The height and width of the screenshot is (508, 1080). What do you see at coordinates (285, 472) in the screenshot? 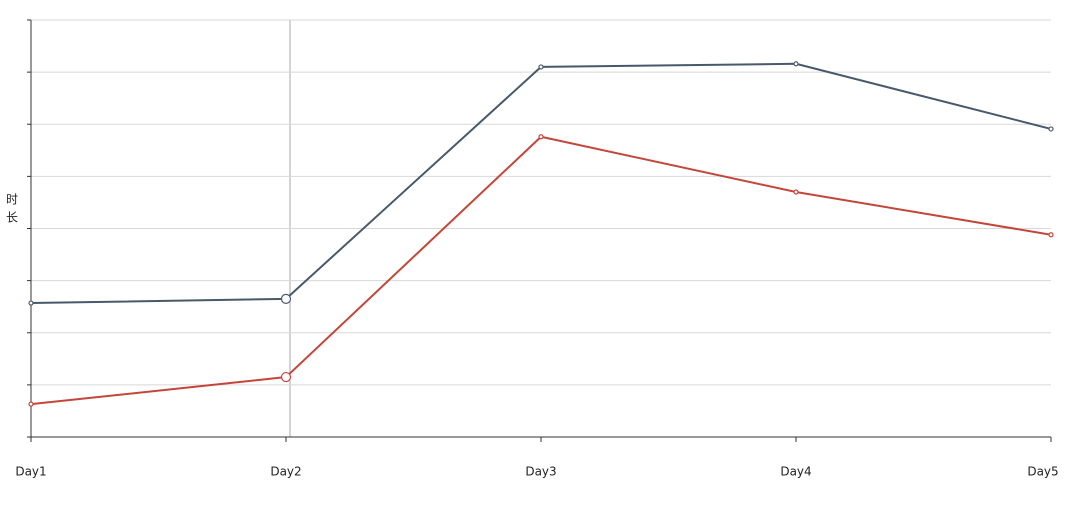
I see `x-tick-label: Day2` at bounding box center [285, 472].